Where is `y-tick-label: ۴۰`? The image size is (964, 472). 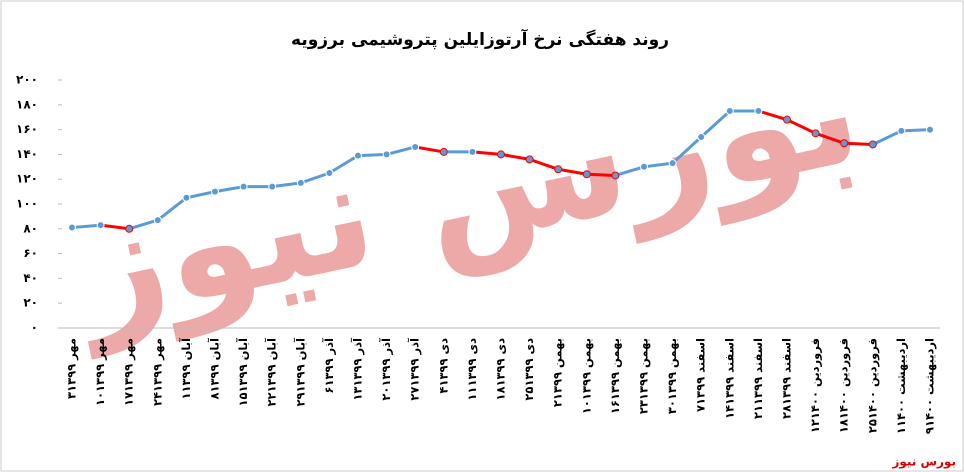 y-tick-label: ۴۰ is located at coordinates (30, 278).